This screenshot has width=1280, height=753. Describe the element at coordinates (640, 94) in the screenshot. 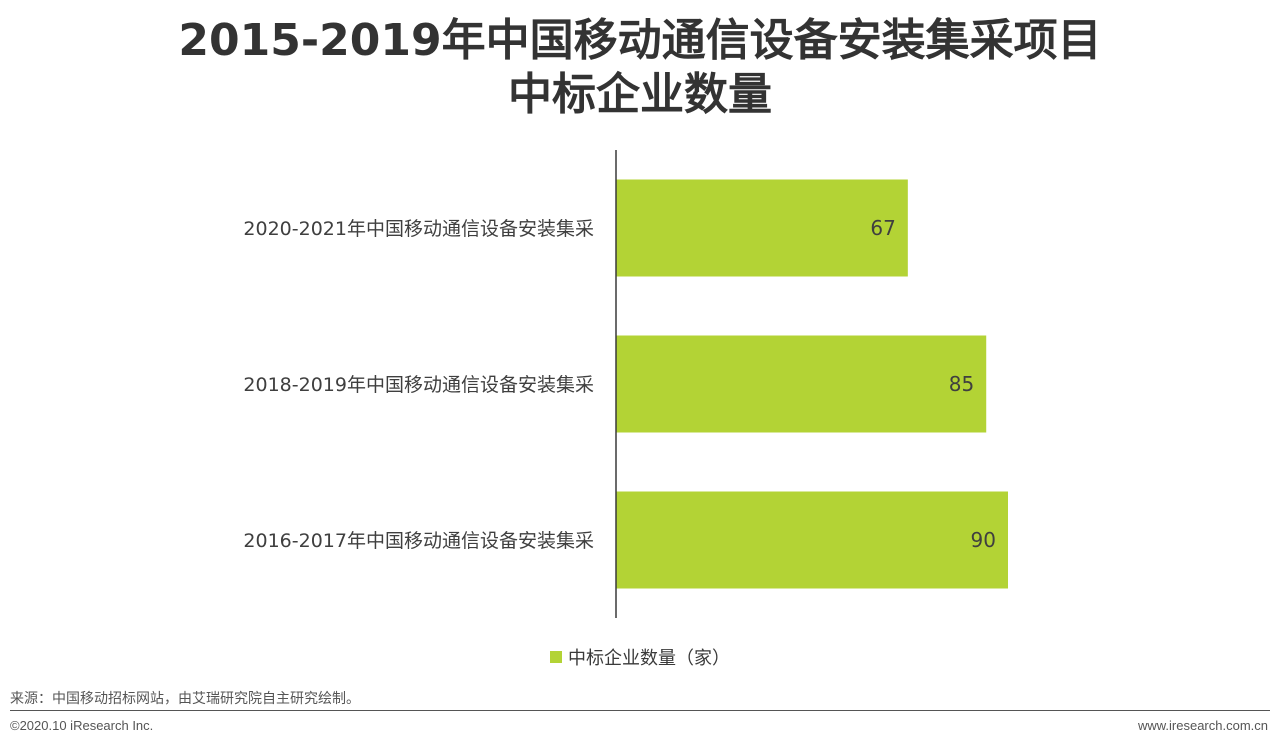

I see `chart-title-line-2: 中标企业数量` at that location.